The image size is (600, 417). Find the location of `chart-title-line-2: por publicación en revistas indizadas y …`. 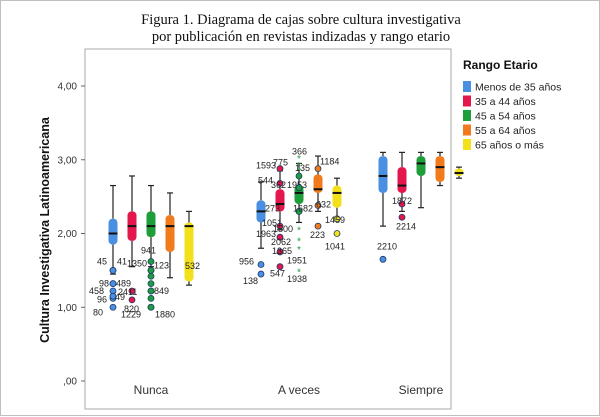

chart-title-line-2: por publicación en revistas indizadas y … is located at coordinates (301, 37).